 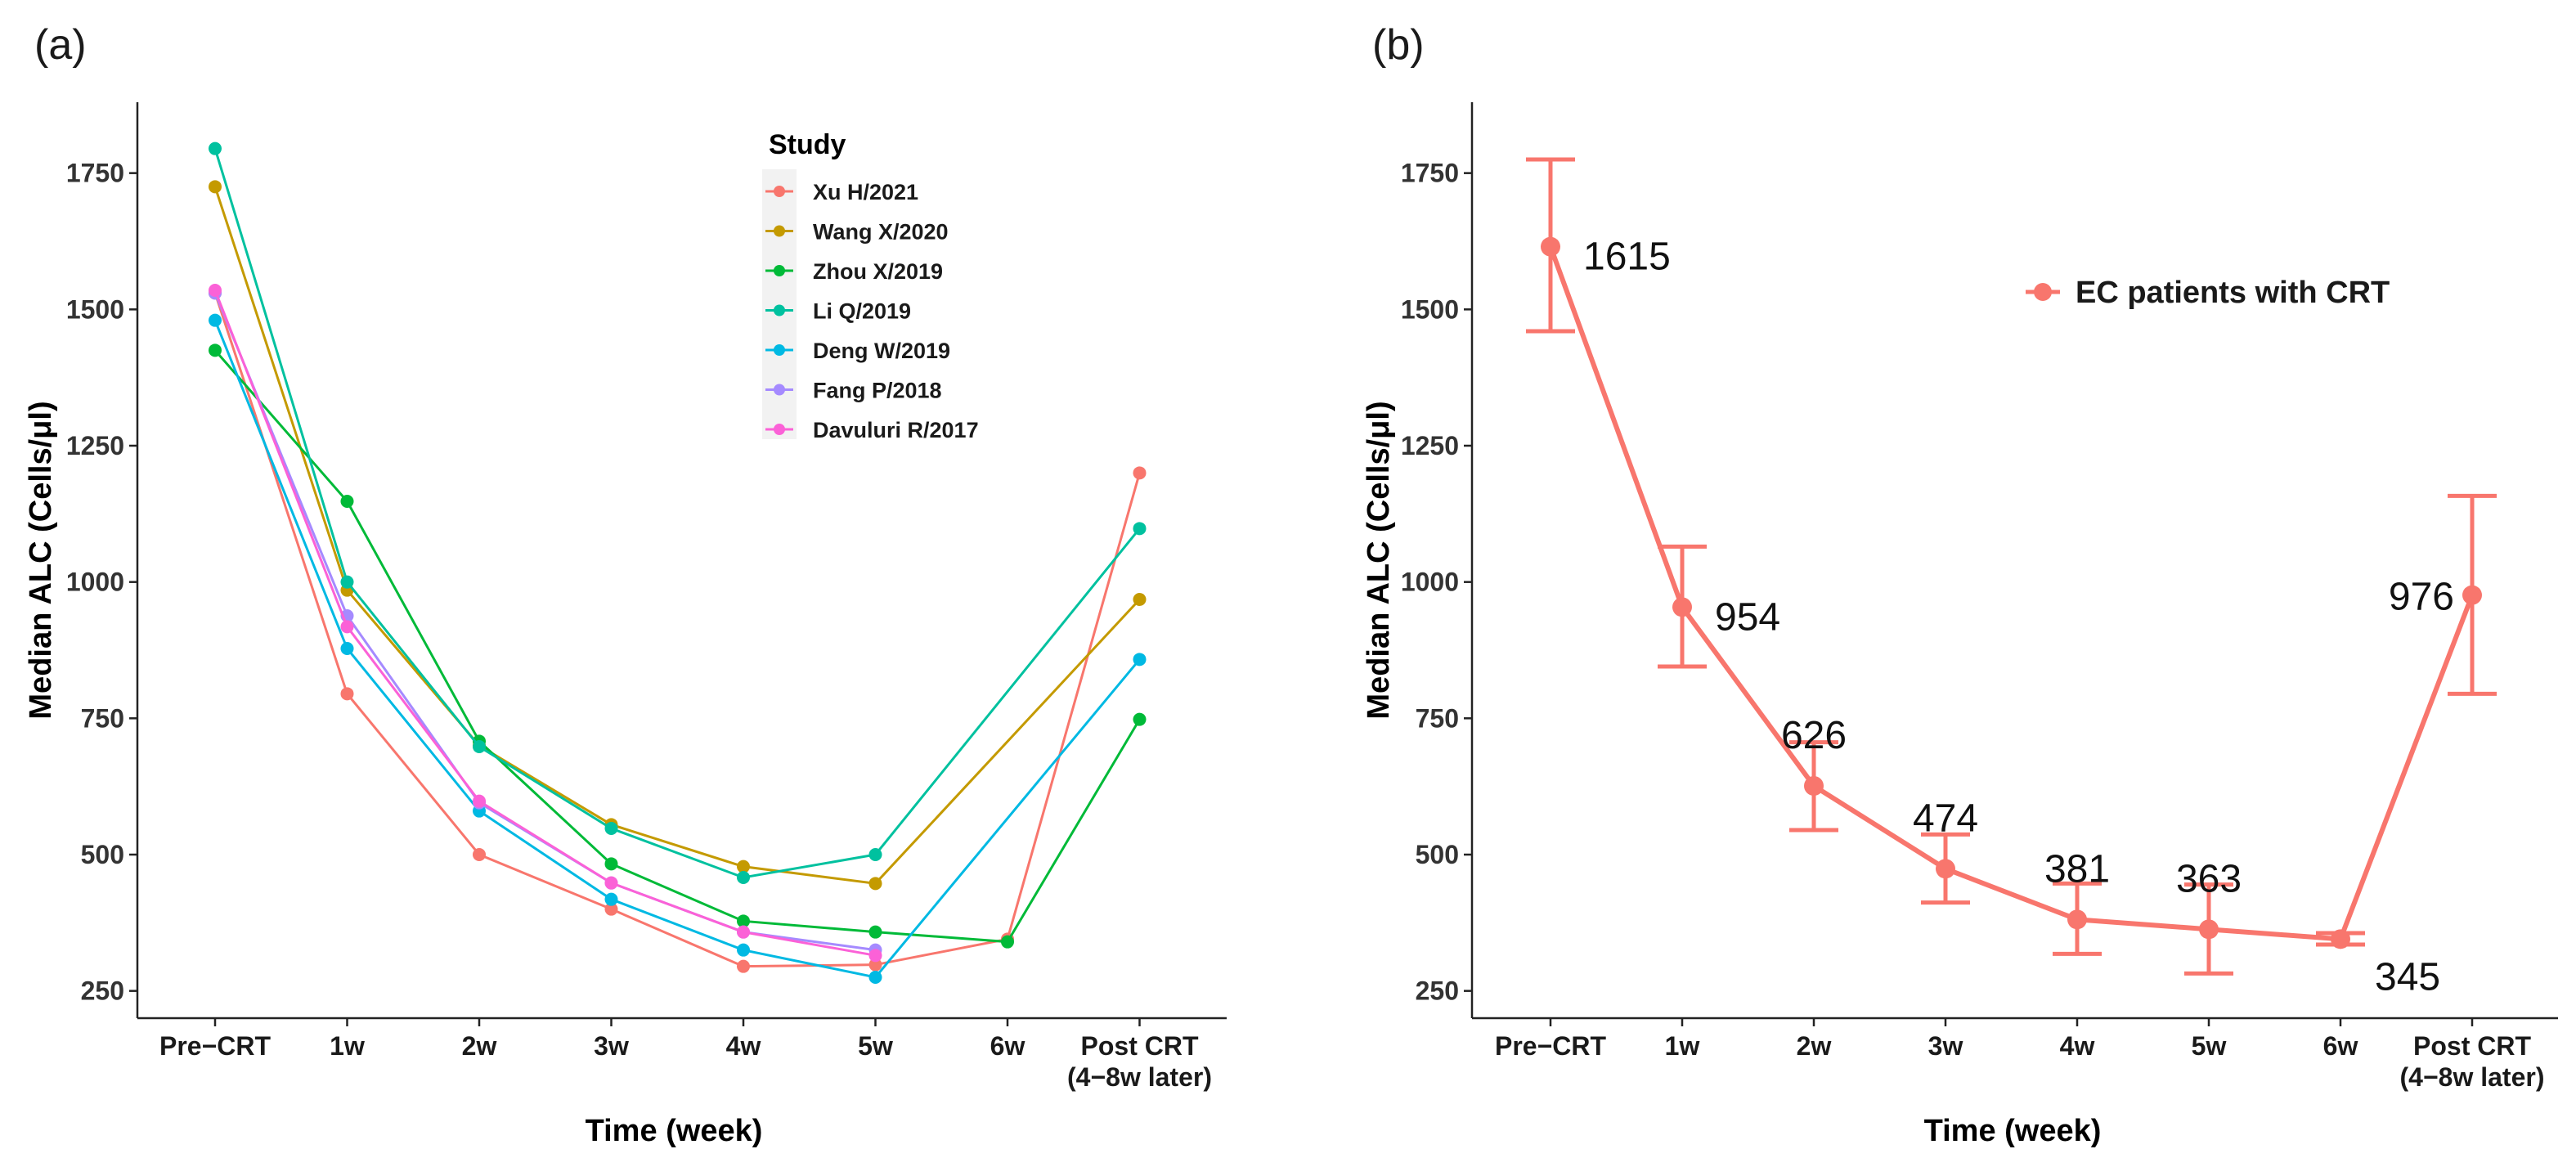 I want to click on x-tick-label: 6w, so click(x=2340, y=1046).